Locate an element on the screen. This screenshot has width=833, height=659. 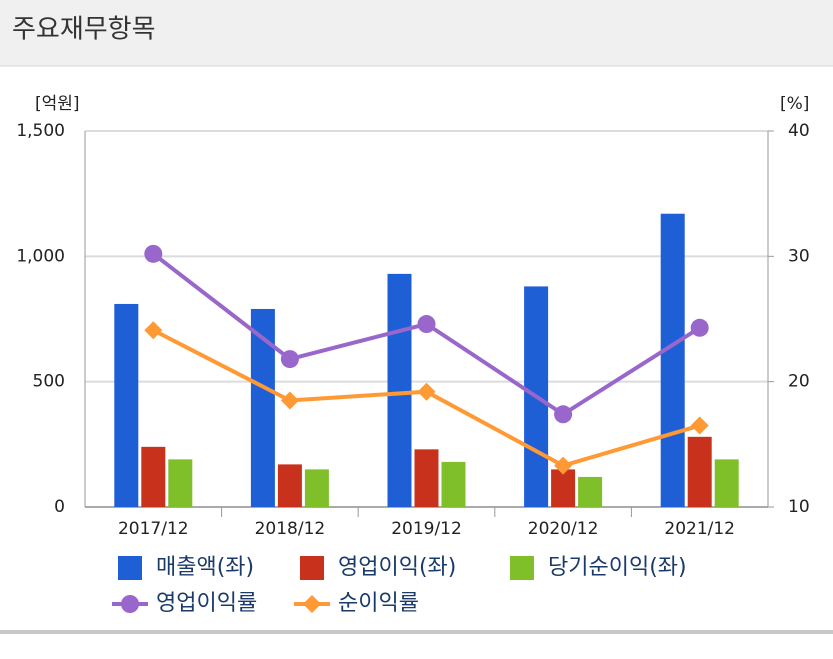
x-tick-label: 2020/12 is located at coordinates (563, 529).